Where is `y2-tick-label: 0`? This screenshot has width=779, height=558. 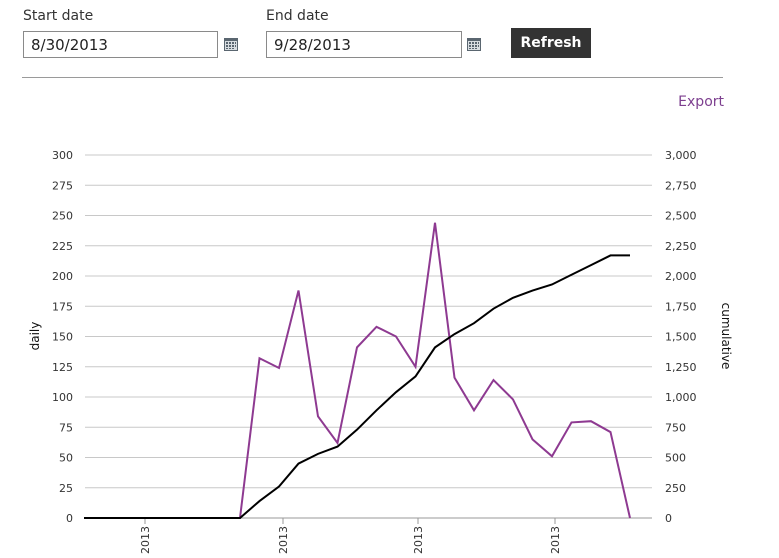 y2-tick-label: 0 is located at coordinates (668, 518).